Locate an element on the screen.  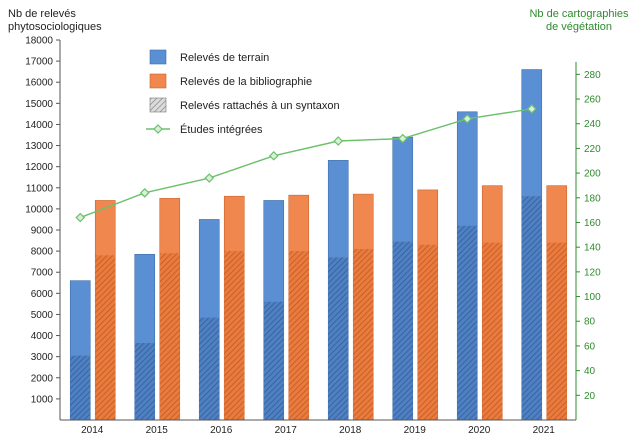
x-axis-tick-label: 2019 is located at coordinates (415, 430).